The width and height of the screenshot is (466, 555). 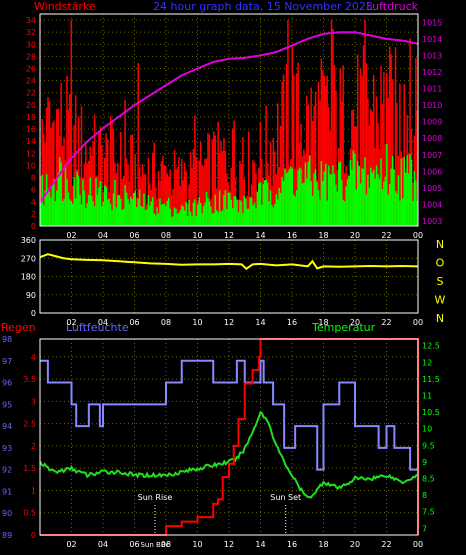 I want to click on temperature-y-tick-label: 7, so click(x=424, y=528).